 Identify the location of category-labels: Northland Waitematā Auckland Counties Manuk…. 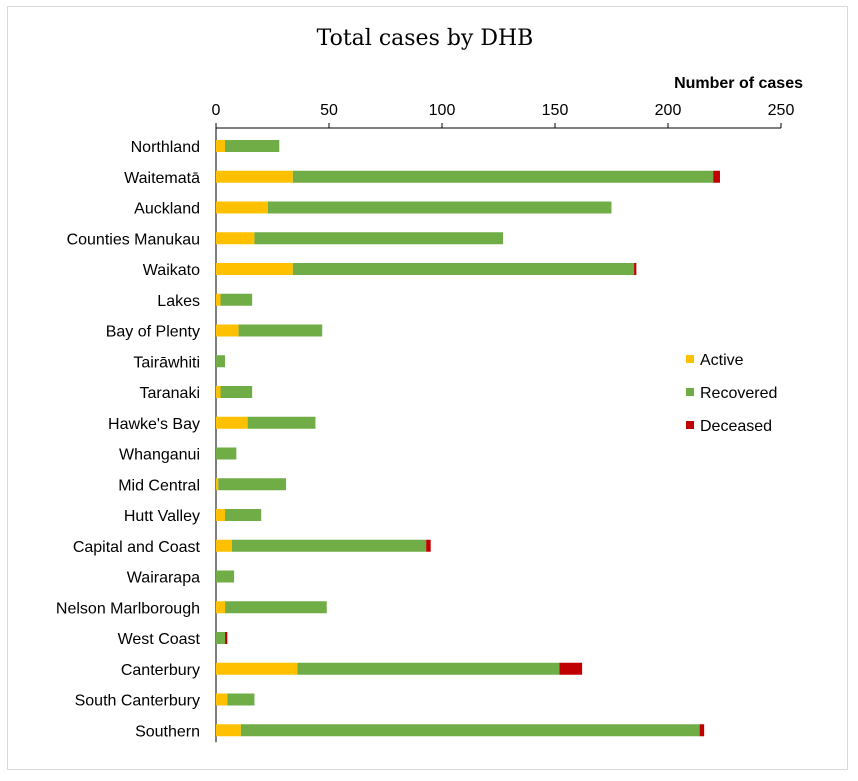
(128, 439).